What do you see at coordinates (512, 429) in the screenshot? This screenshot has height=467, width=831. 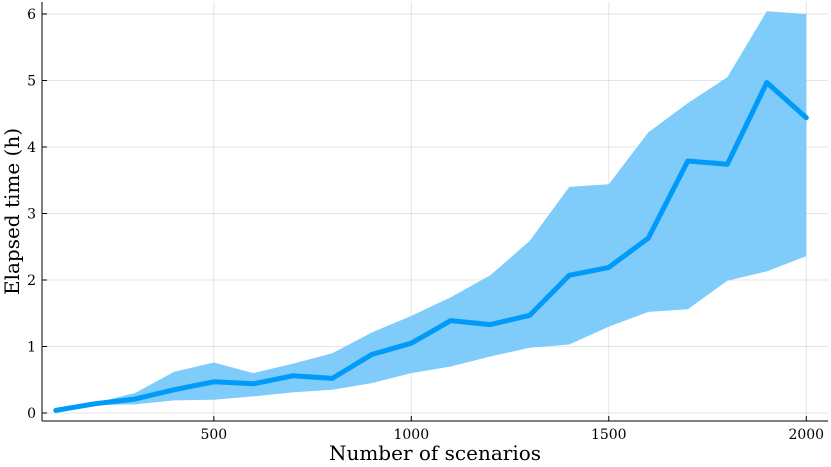 I see `x-axis-ticks: 500 1000 1500 2000` at bounding box center [512, 429].